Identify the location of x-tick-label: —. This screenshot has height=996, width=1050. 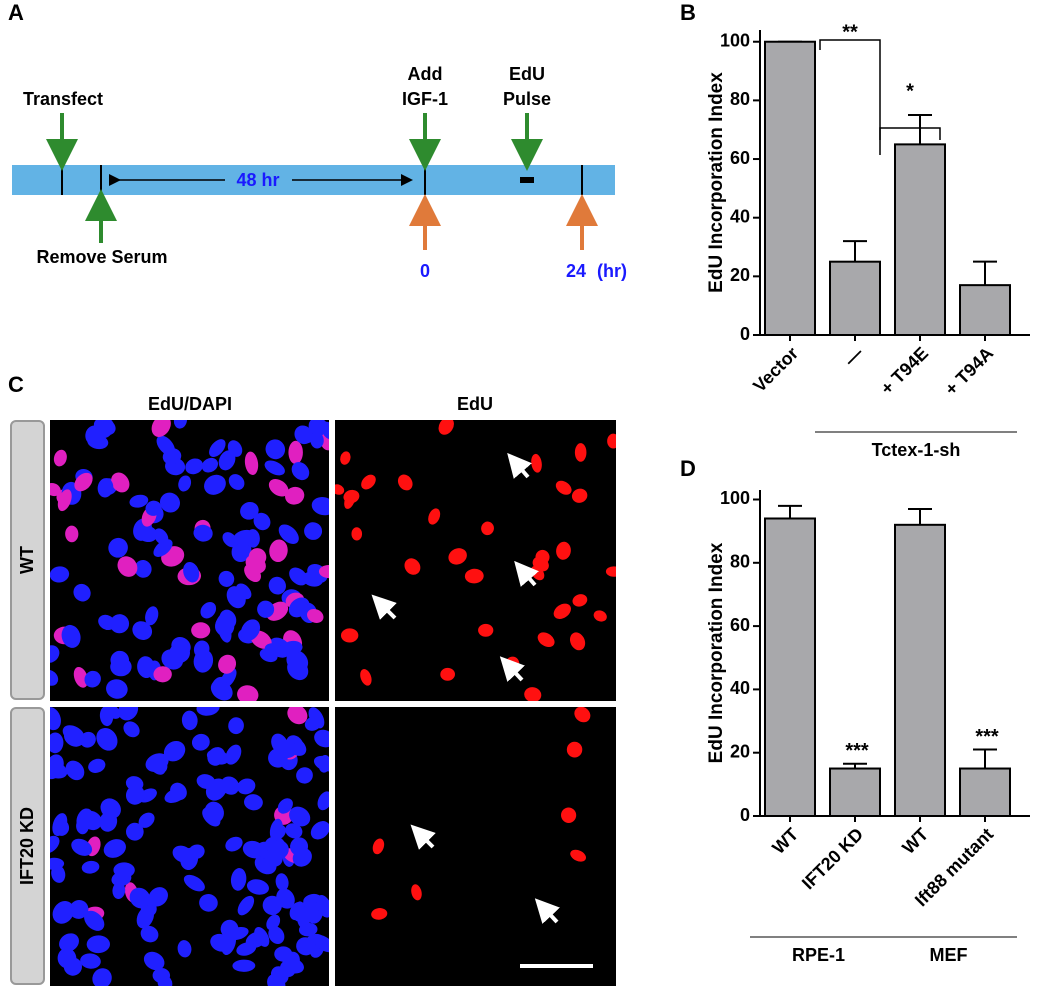
(853, 356).